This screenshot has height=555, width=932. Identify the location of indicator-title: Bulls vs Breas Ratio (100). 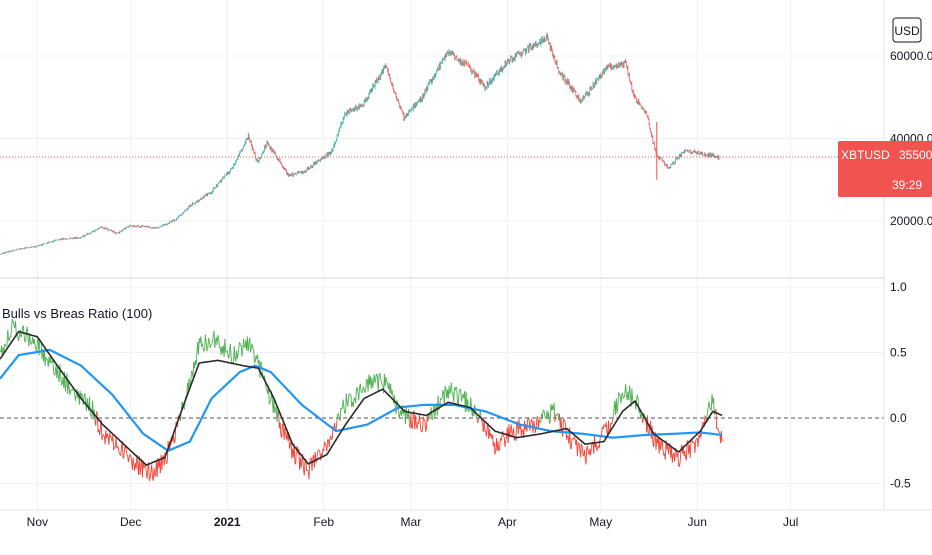
(77, 313).